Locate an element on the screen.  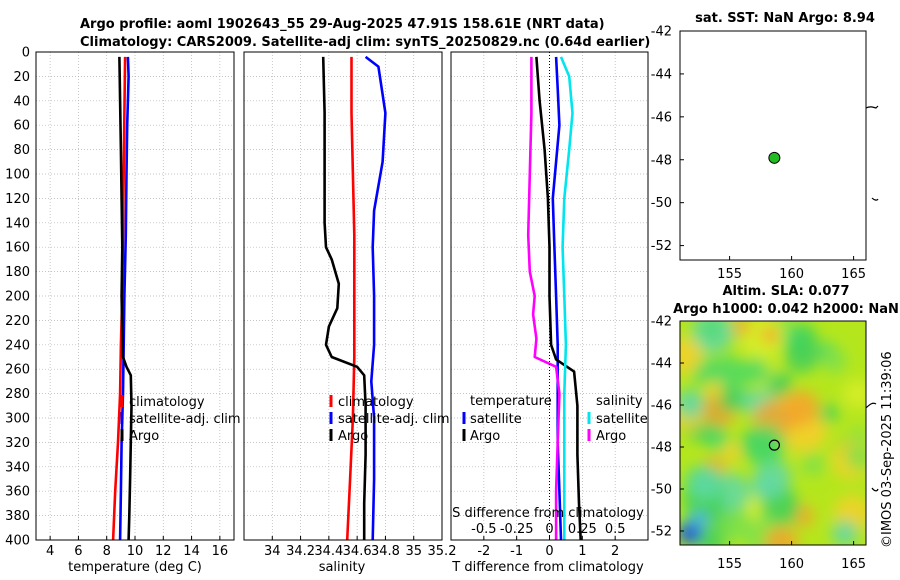
x-tick-label: 0 is located at coordinates (549, 551).